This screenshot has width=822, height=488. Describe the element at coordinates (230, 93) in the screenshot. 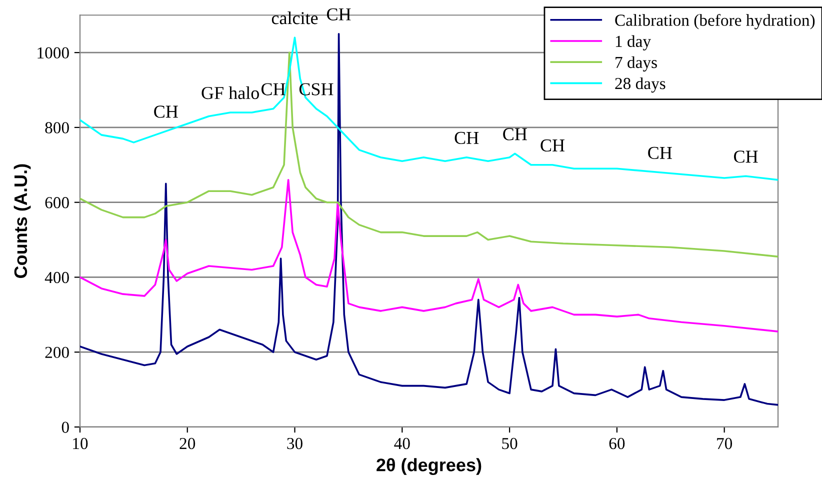

I see `annotation: GF halo` at that location.